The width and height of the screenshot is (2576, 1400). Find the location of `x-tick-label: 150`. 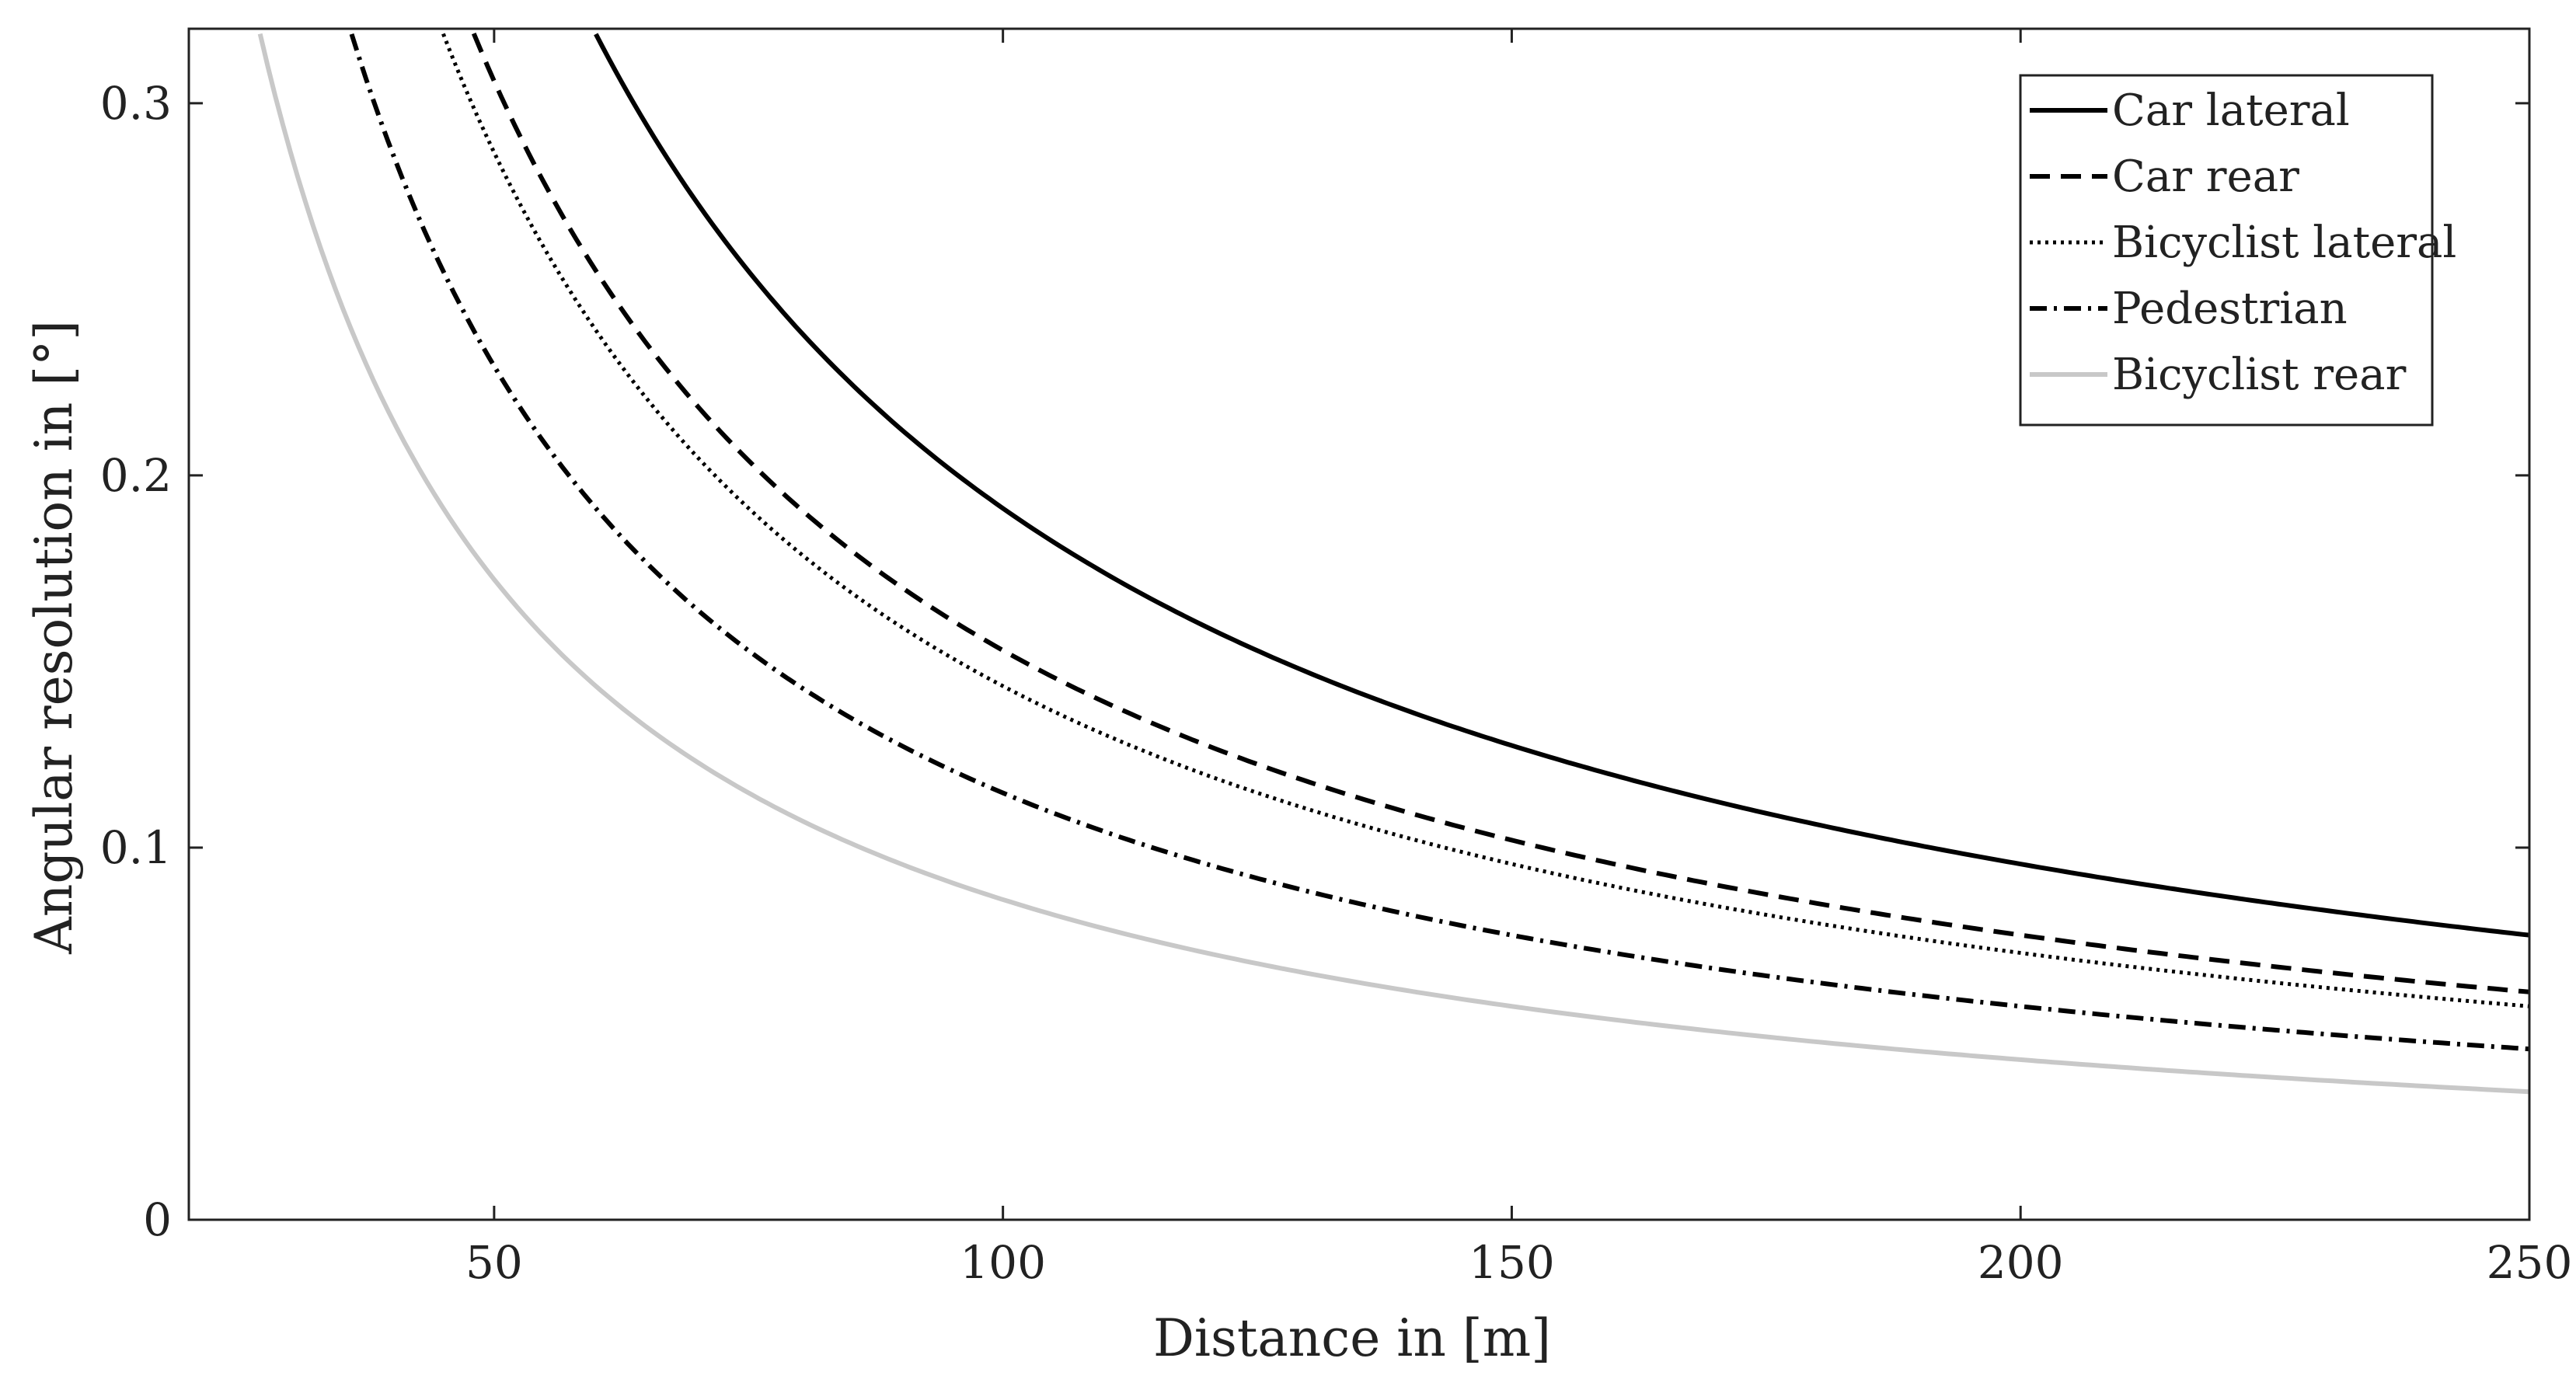

x-tick-label: 150 is located at coordinates (1512, 1262).